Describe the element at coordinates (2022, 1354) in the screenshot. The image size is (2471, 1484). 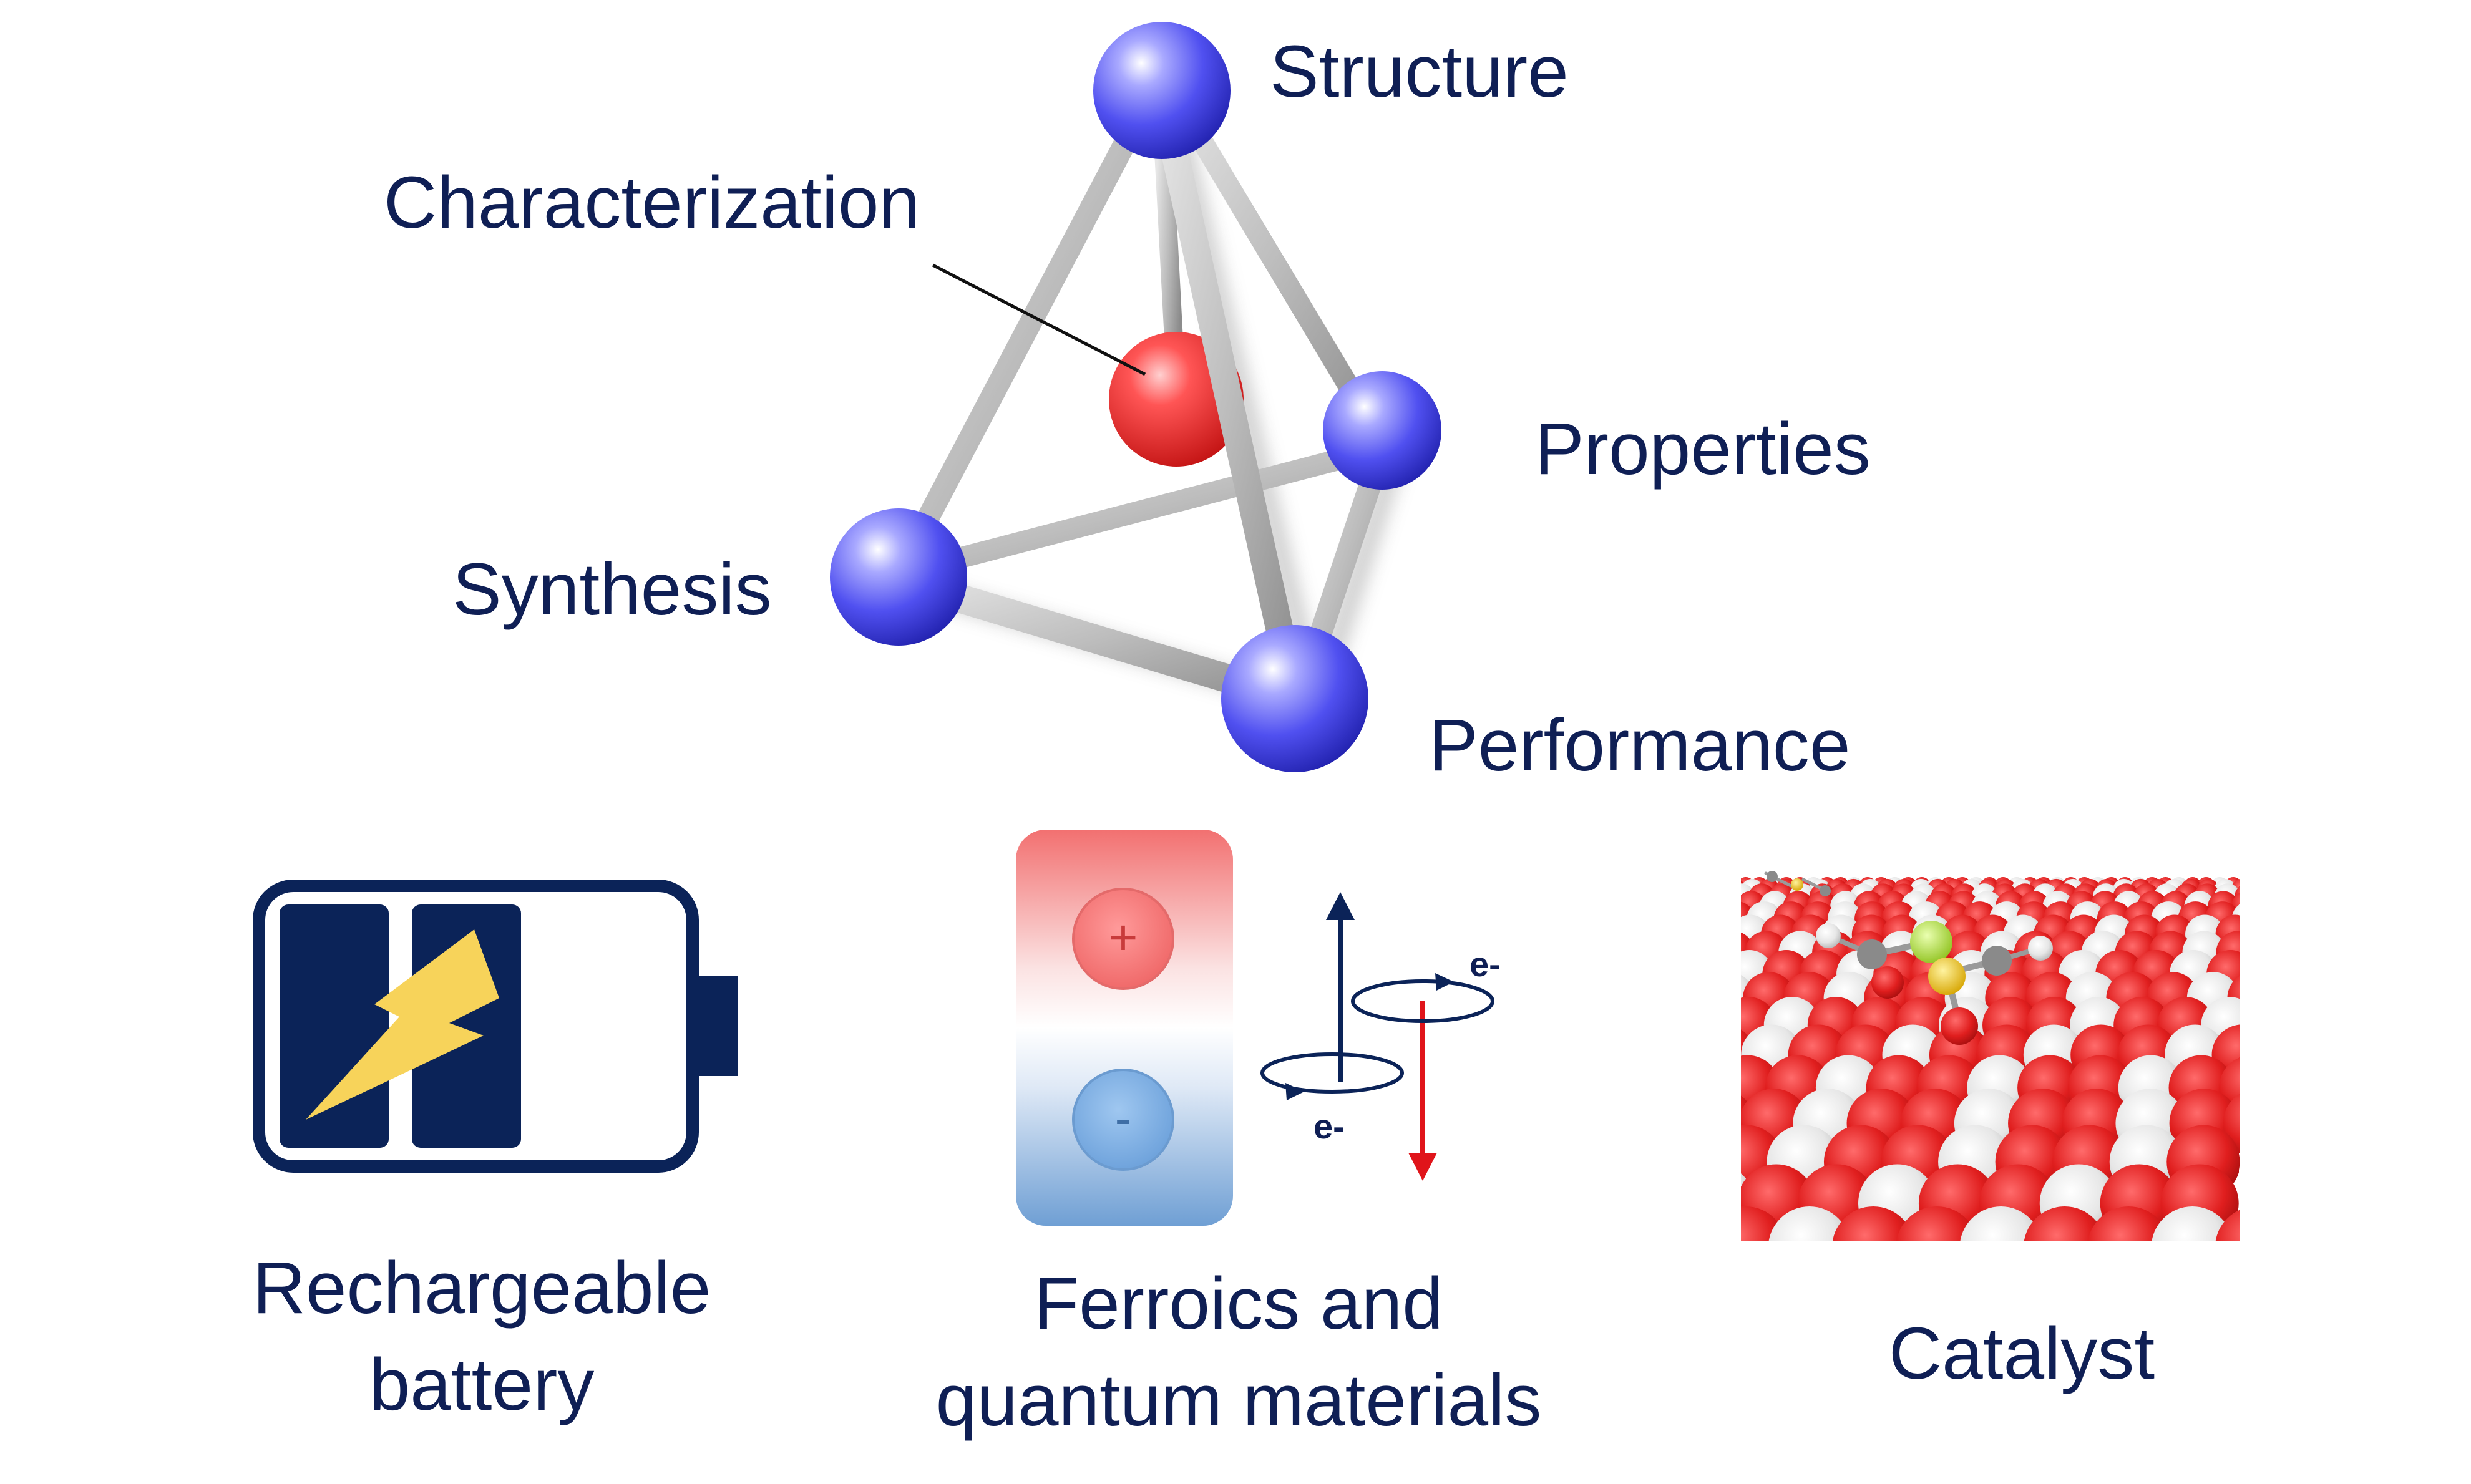
I see `catalyst-label: Catalyst` at that location.